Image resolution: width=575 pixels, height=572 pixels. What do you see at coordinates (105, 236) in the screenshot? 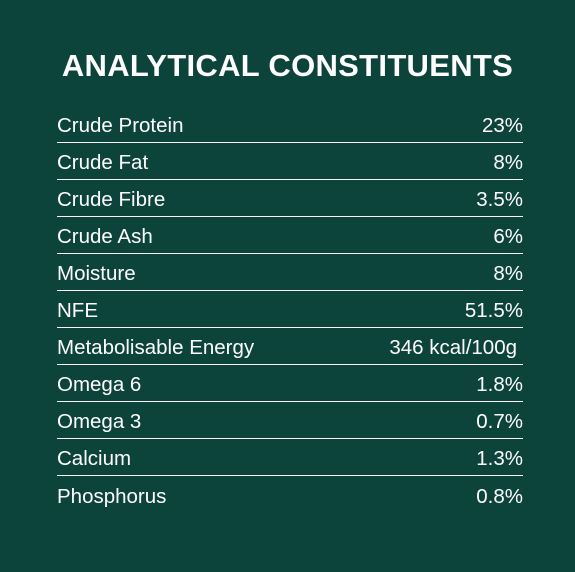
I see `row-label: Crude Ash` at bounding box center [105, 236].